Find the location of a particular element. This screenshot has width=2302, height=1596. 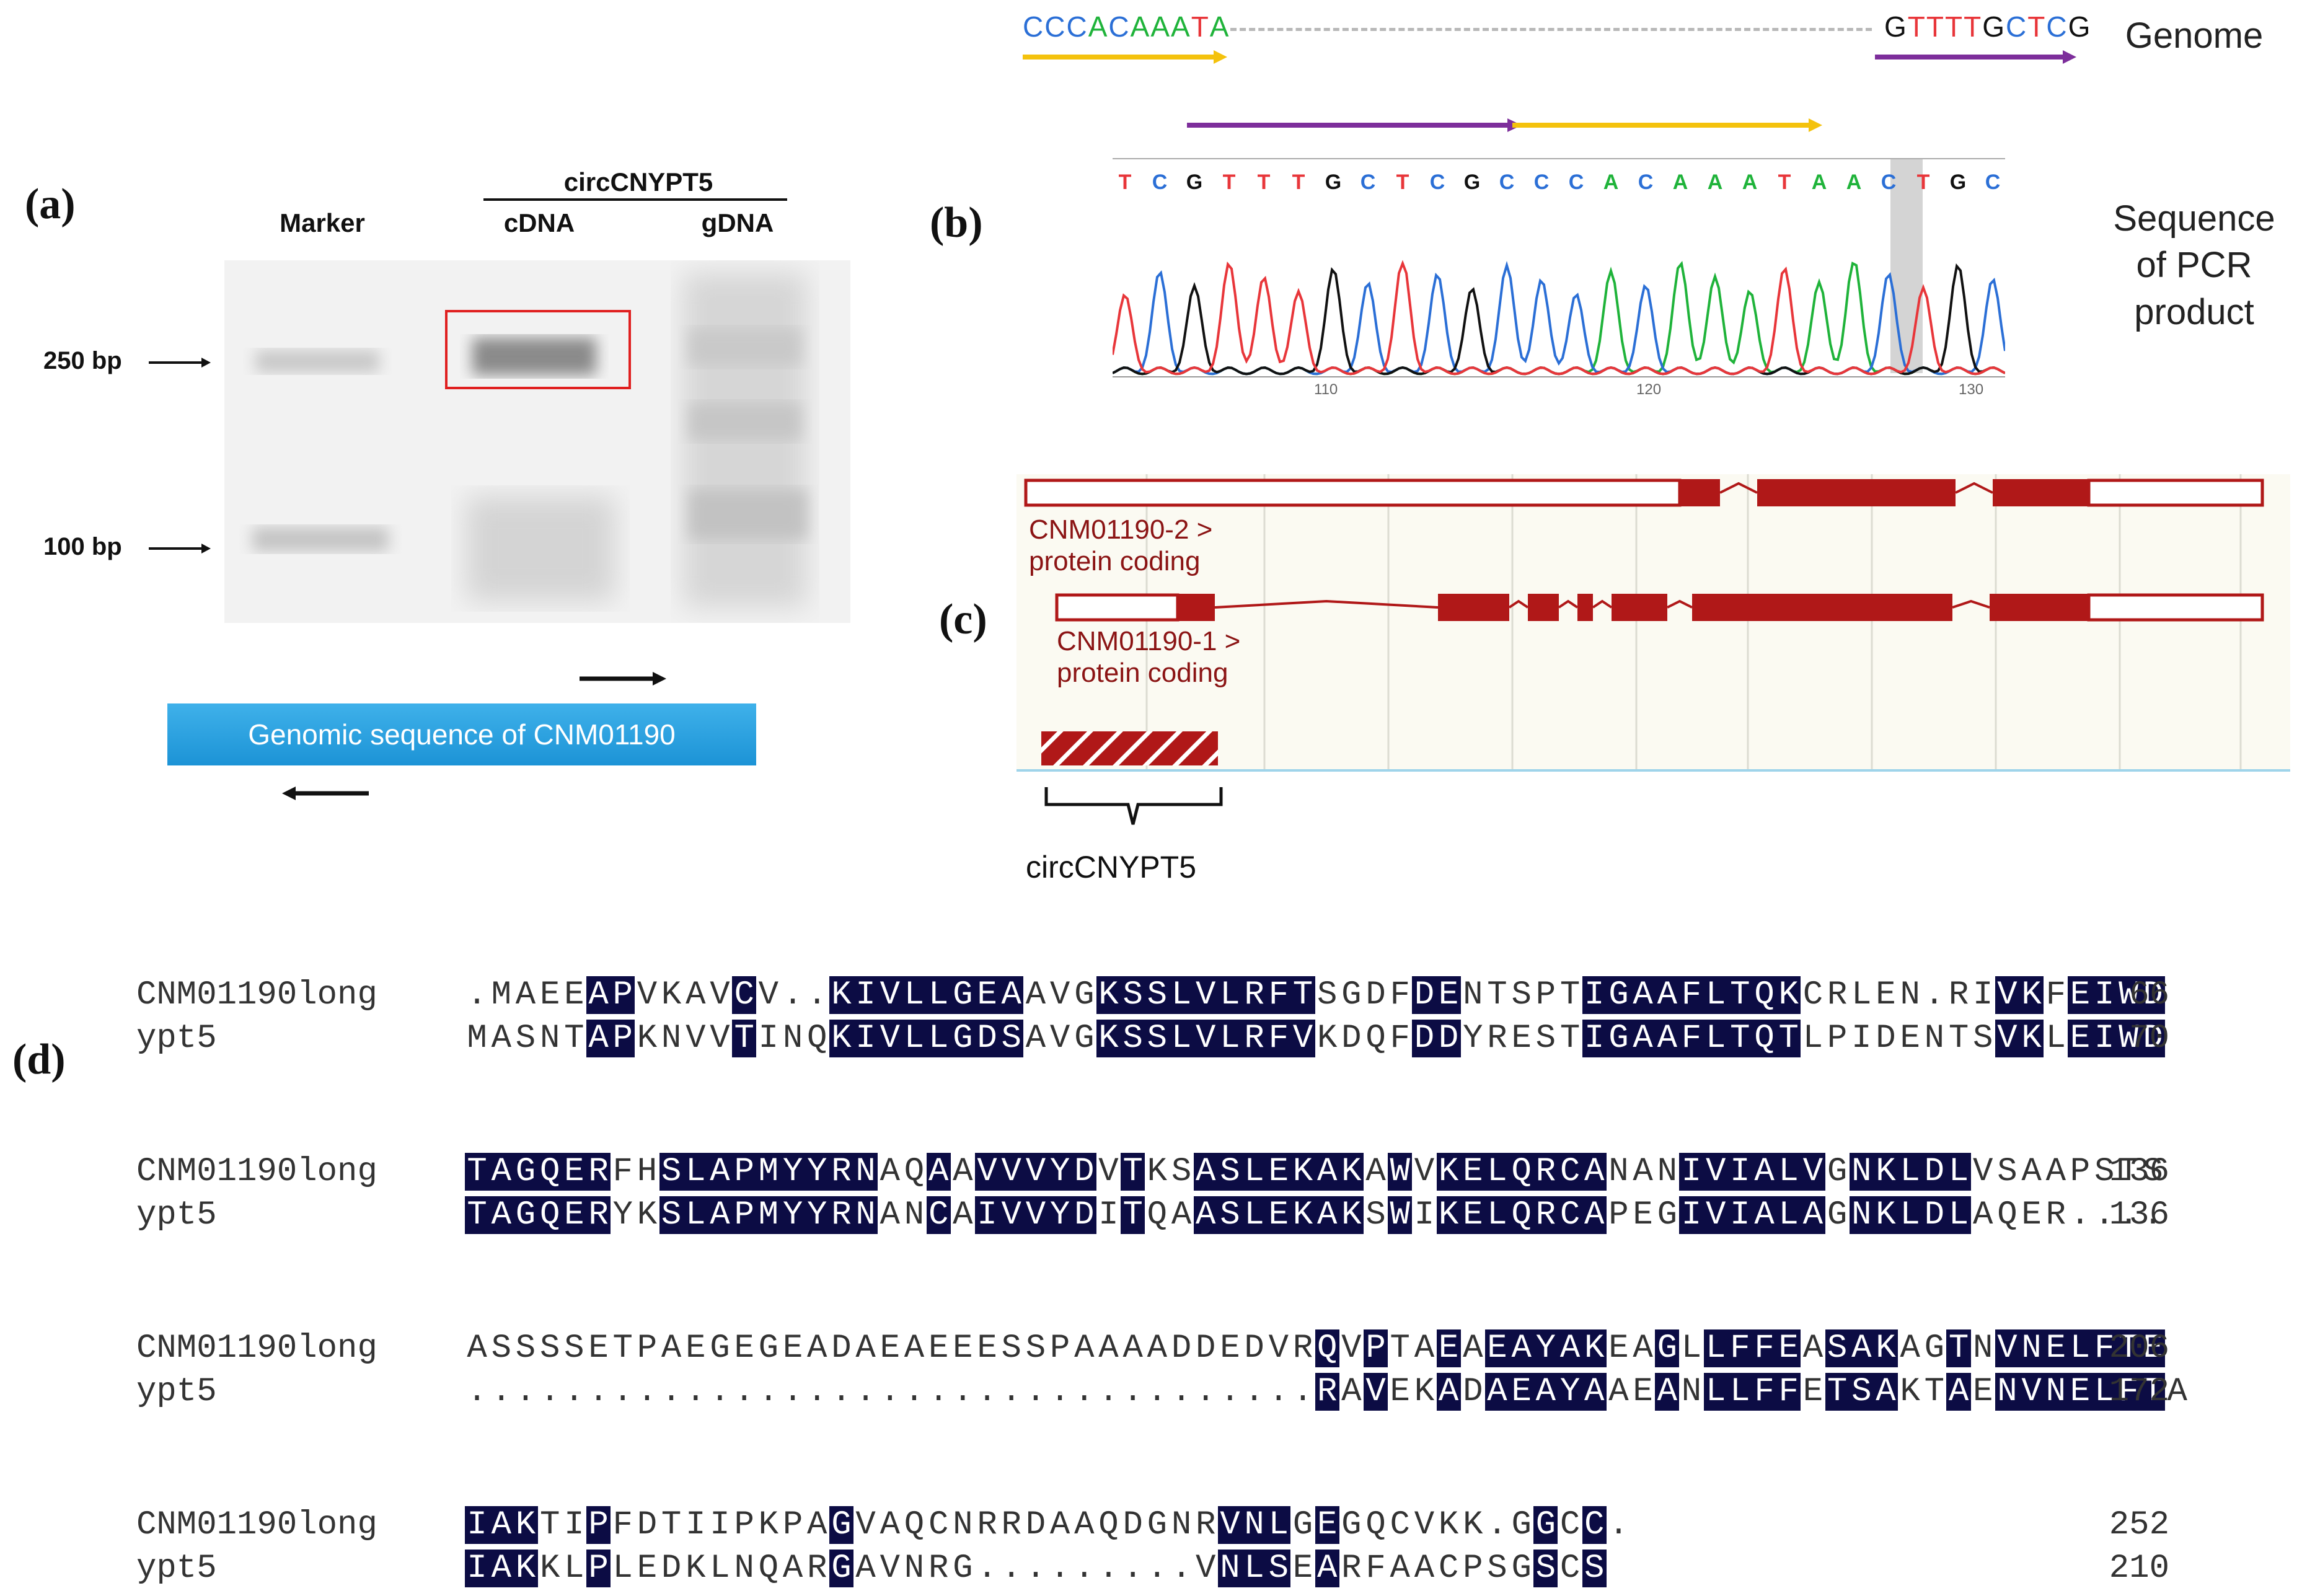

alignment-position: 210 is located at coordinates (2139, 1568).